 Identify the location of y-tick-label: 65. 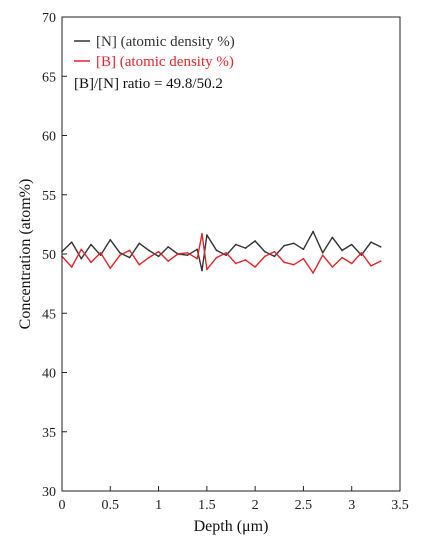
(49, 77).